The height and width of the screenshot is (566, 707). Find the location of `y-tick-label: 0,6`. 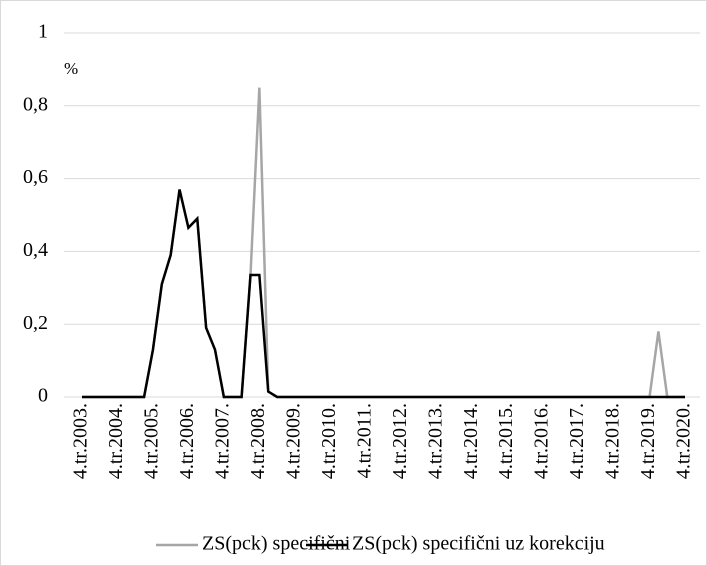

y-tick-label: 0,6 is located at coordinates (35, 177).